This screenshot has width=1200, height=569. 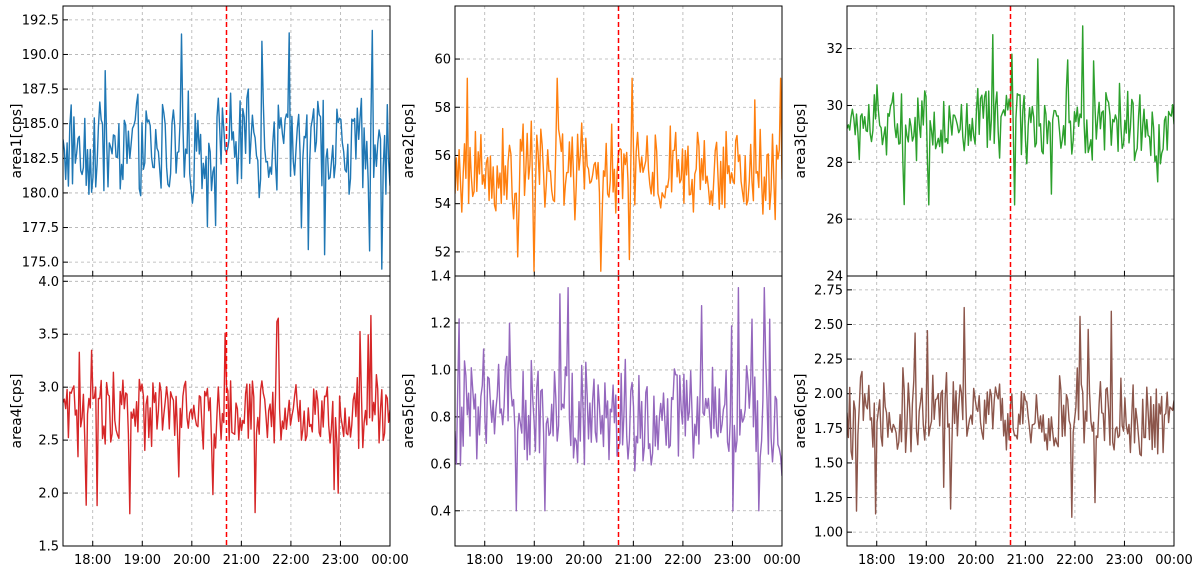 What do you see at coordinates (48, 441) in the screenshot?
I see `y-tick-label: 2.5` at bounding box center [48, 441].